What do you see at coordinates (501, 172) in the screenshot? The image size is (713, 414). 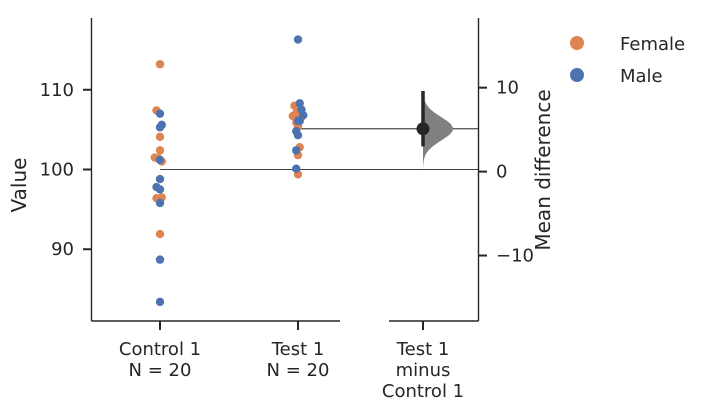 I see `right-y-tick-label: 0` at bounding box center [501, 172].